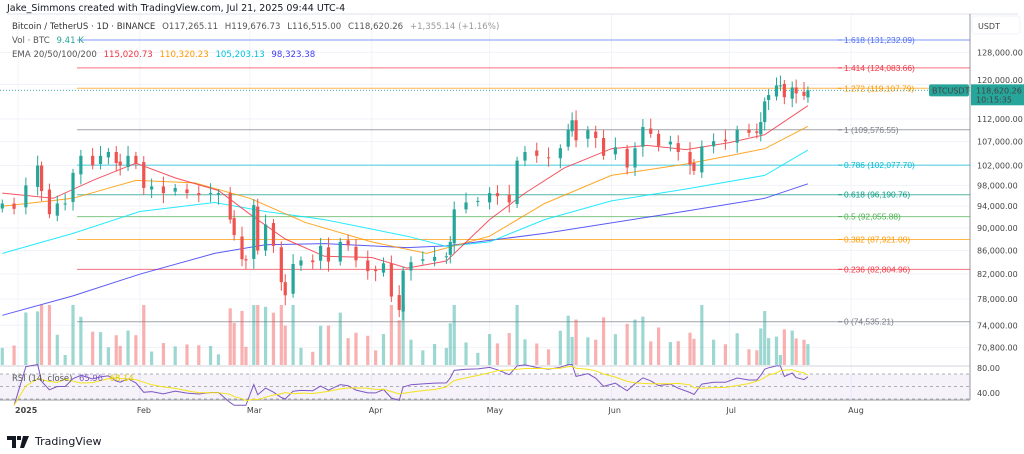 The image size is (1024, 454). I want to click on price-tick: 90,000.00, so click(997, 228).